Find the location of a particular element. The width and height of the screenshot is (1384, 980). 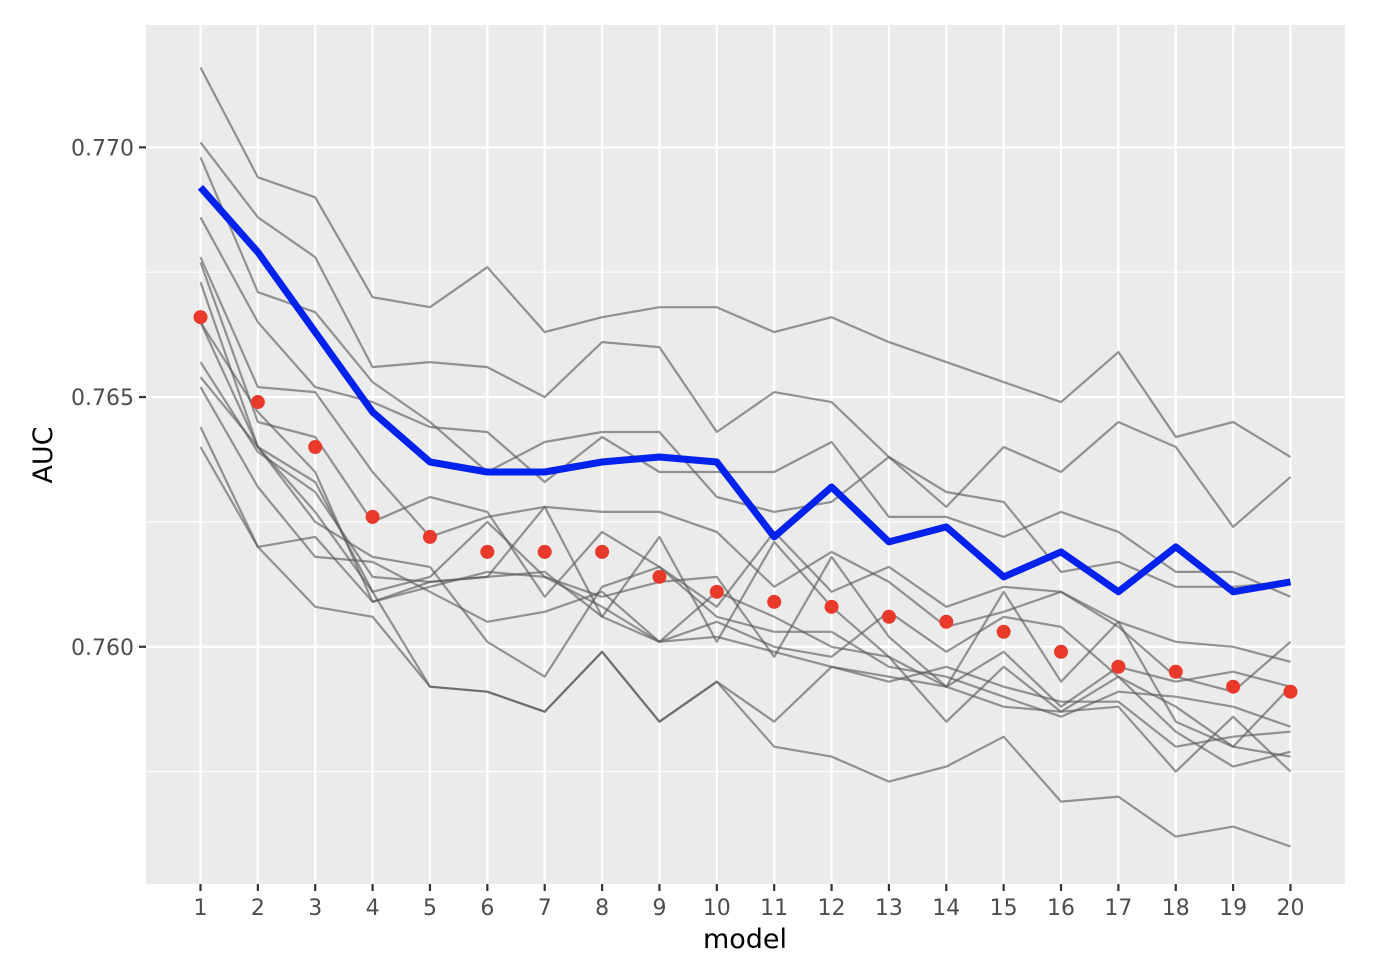

y-tick-label: 0.770 is located at coordinates (102, 148).